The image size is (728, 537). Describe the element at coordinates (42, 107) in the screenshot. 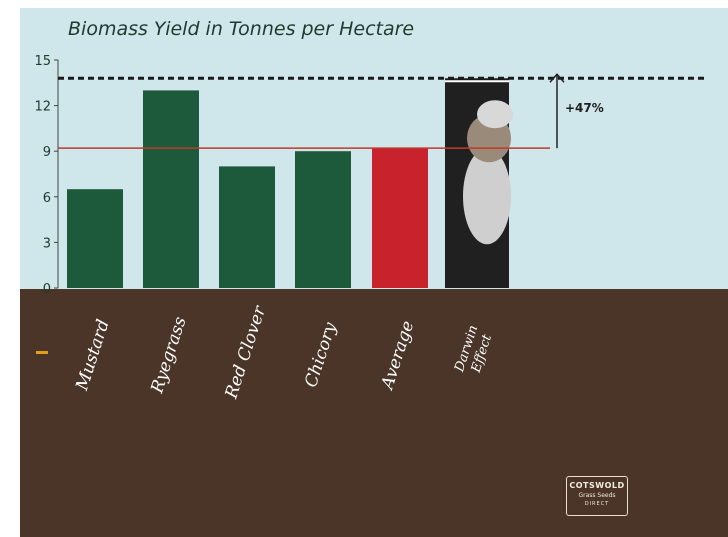

I see `y-tick-label: 12` at that location.